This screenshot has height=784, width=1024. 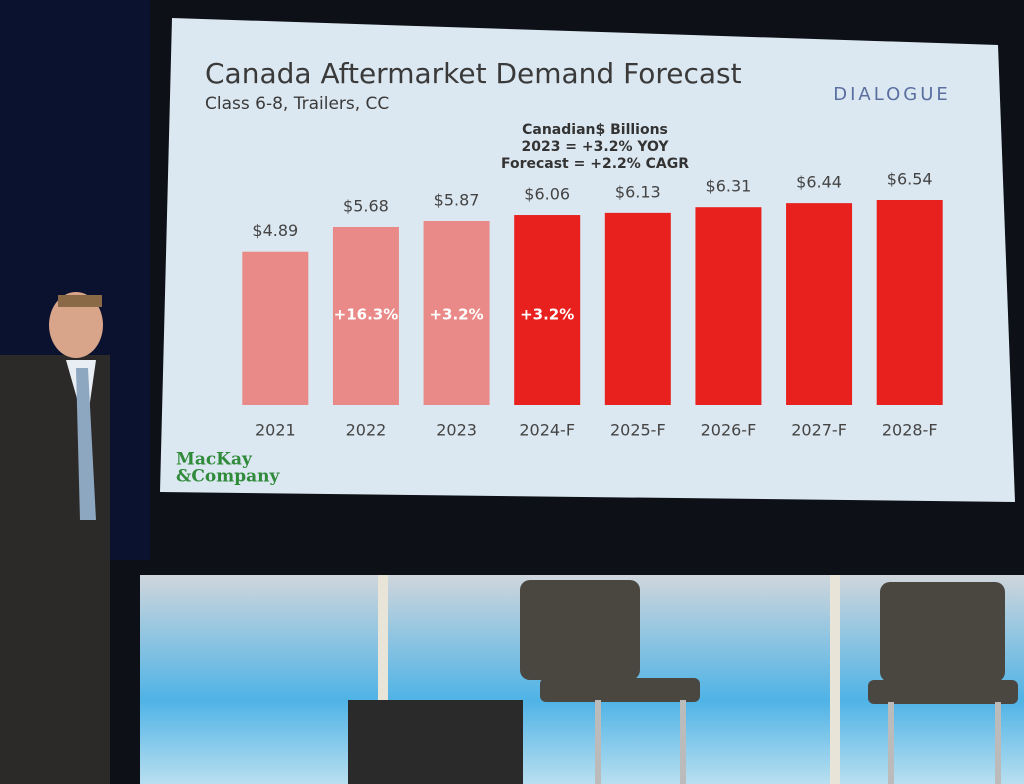 What do you see at coordinates (892, 94) in the screenshot?
I see `event-logo: DIALOGUE` at bounding box center [892, 94].